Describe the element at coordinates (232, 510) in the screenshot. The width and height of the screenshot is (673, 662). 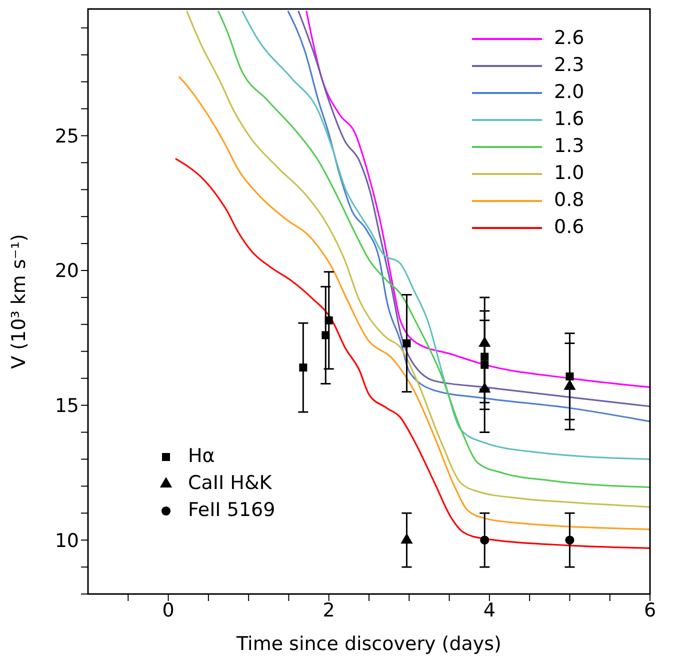
I see `legend-label: FeII 5169` at that location.